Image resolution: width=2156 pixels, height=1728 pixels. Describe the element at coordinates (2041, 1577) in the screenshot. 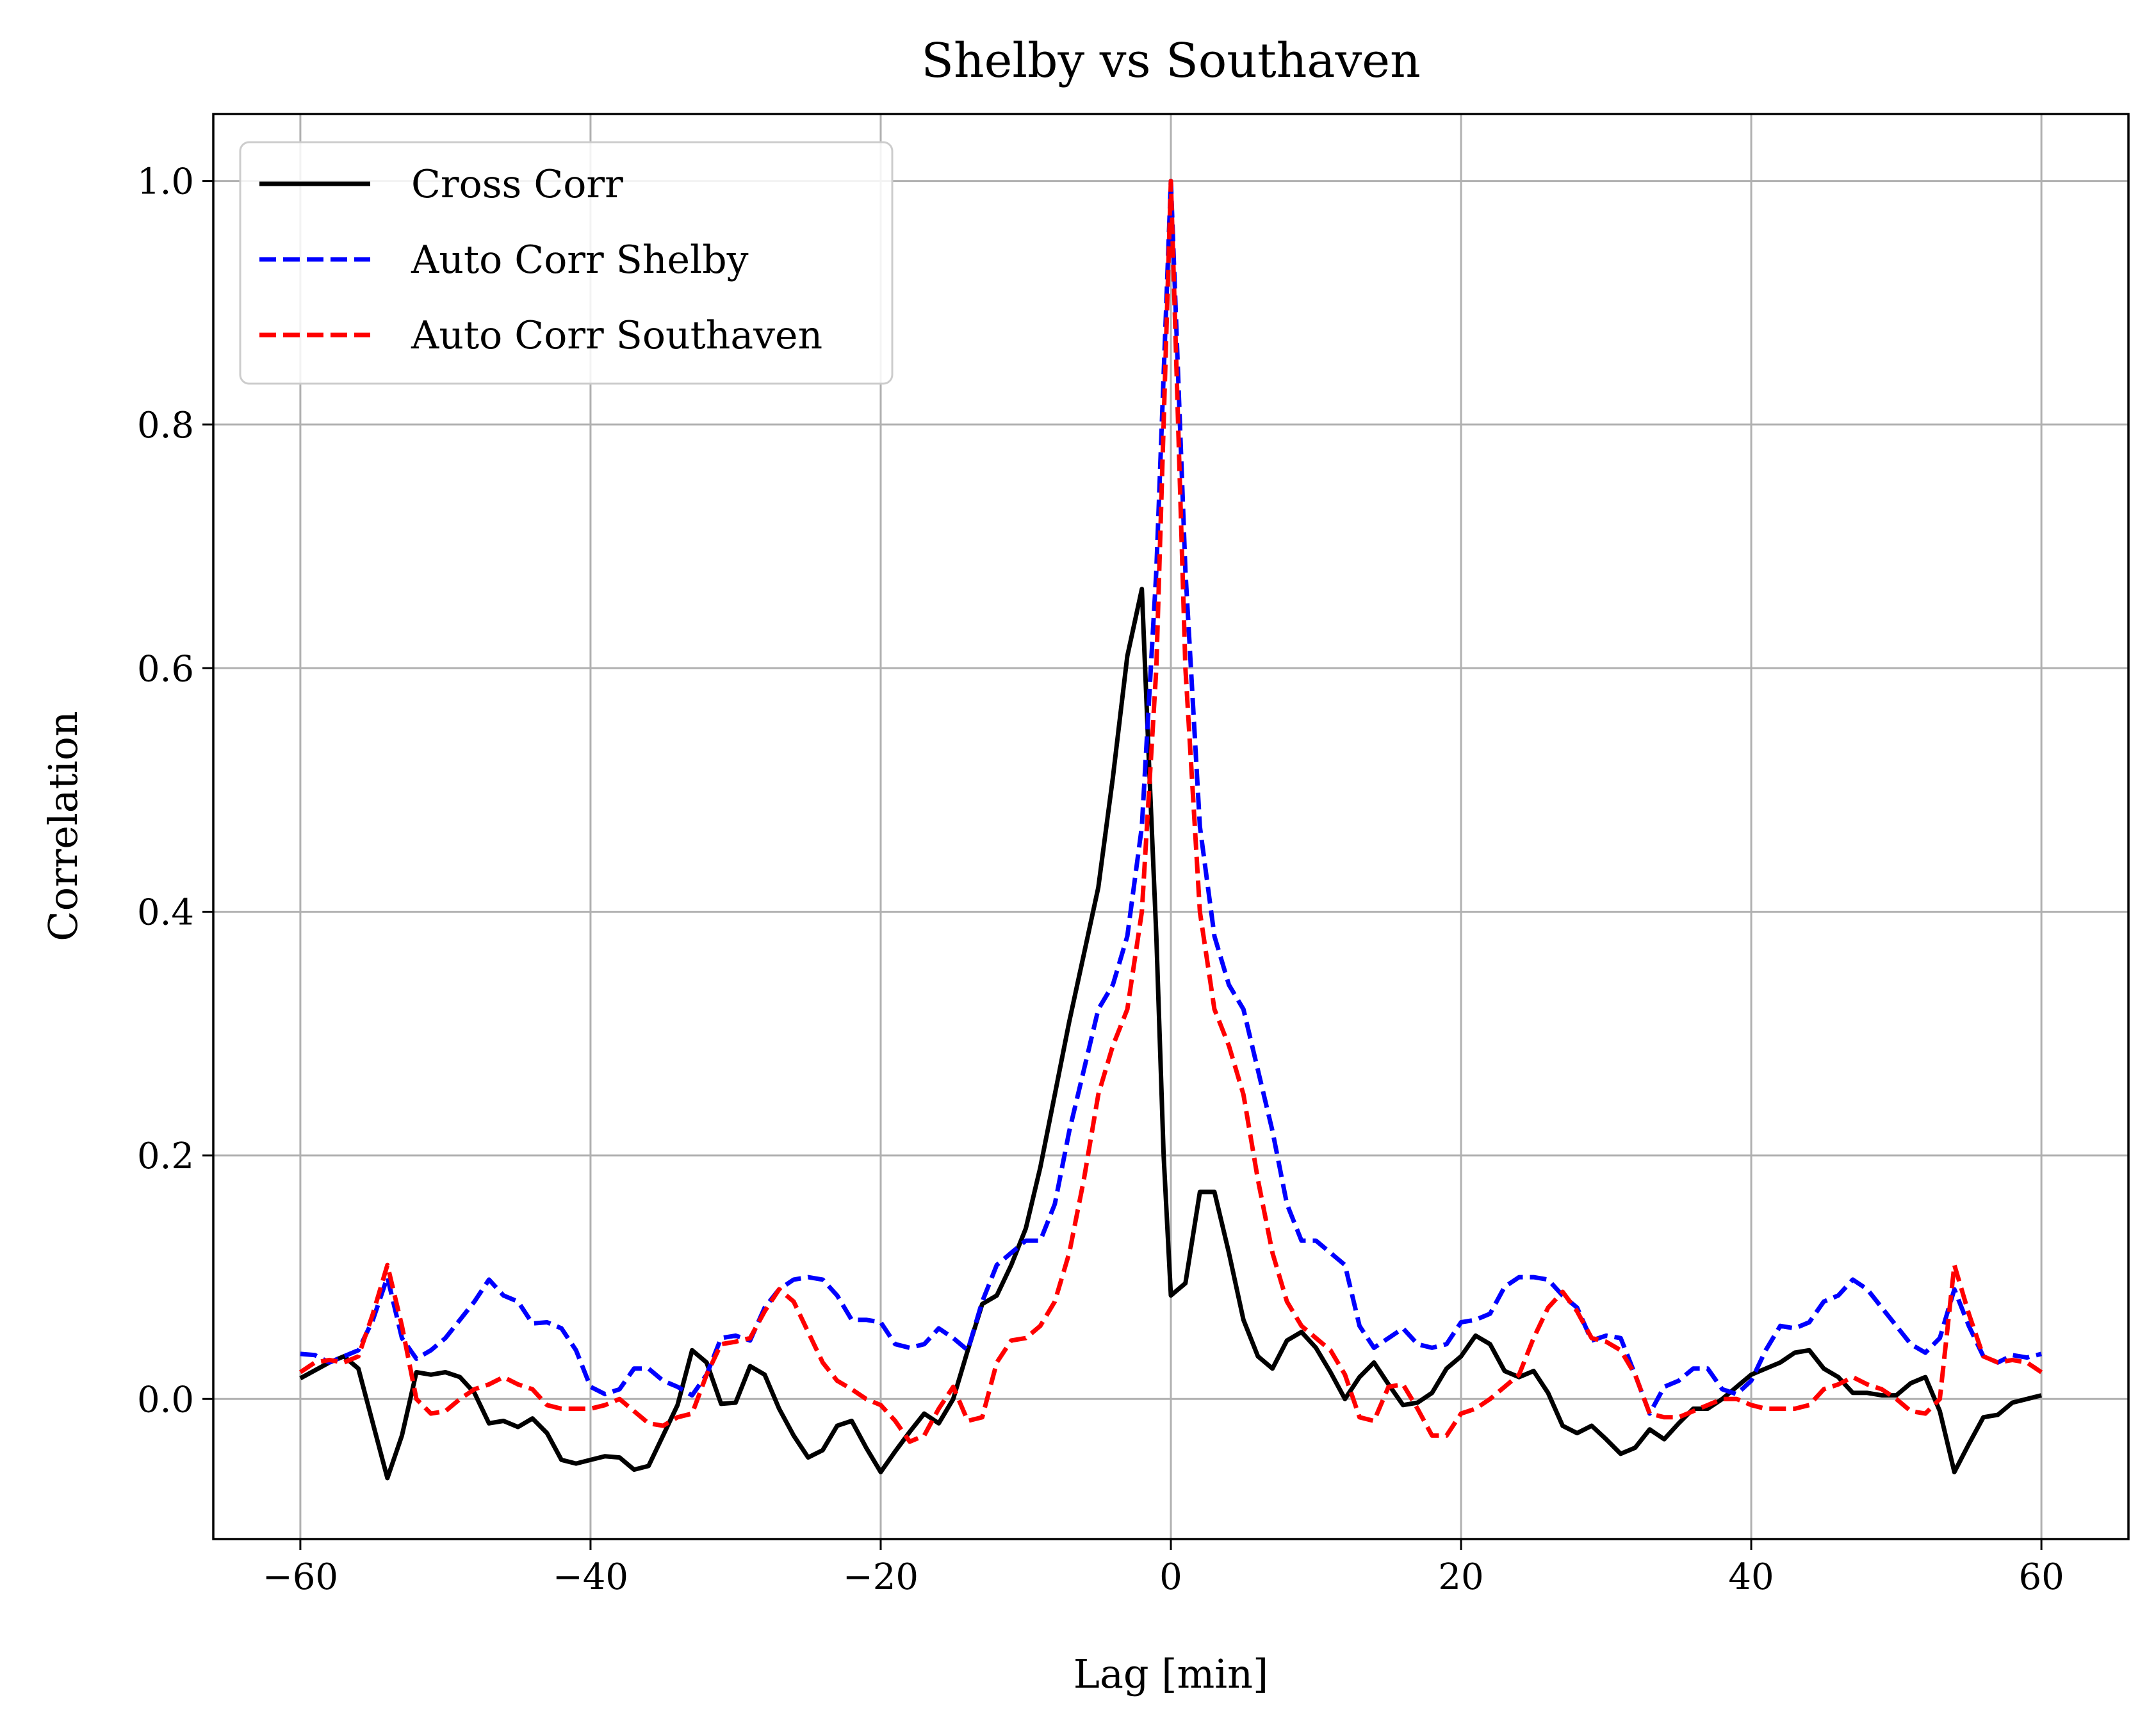

I see `x-tick-label: 60` at that location.